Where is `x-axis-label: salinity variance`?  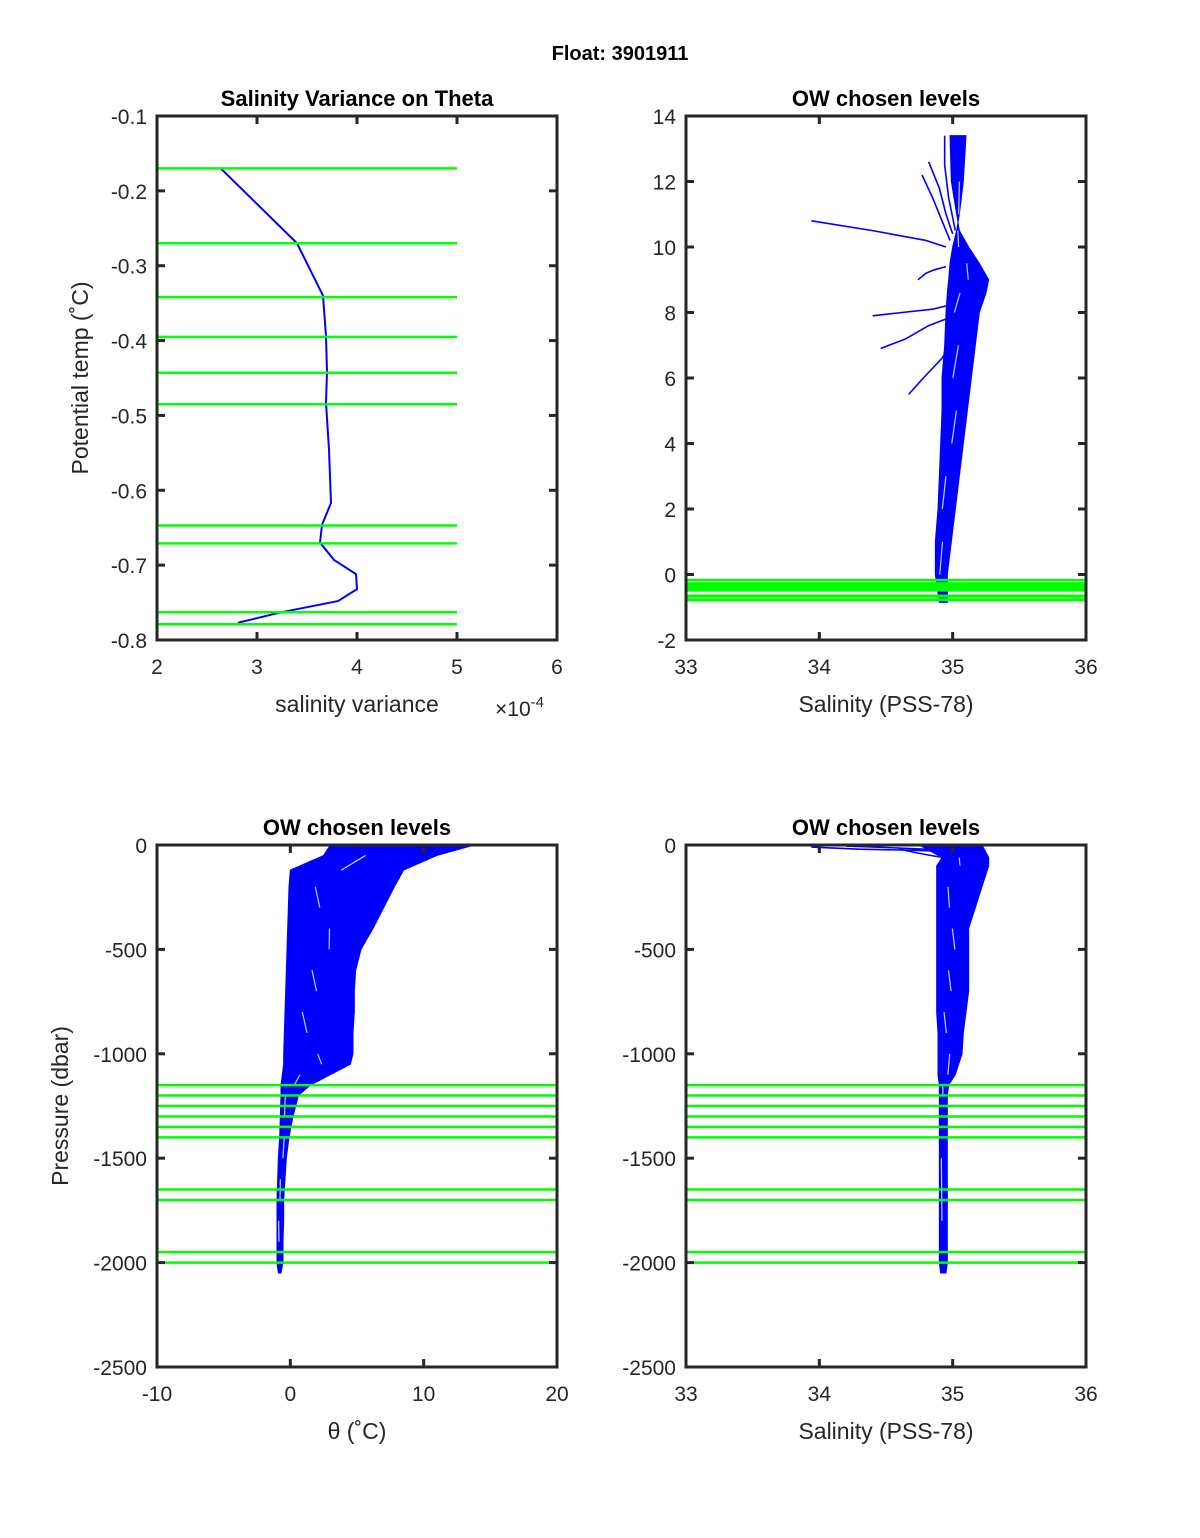 x-axis-label: salinity variance is located at coordinates (357, 704).